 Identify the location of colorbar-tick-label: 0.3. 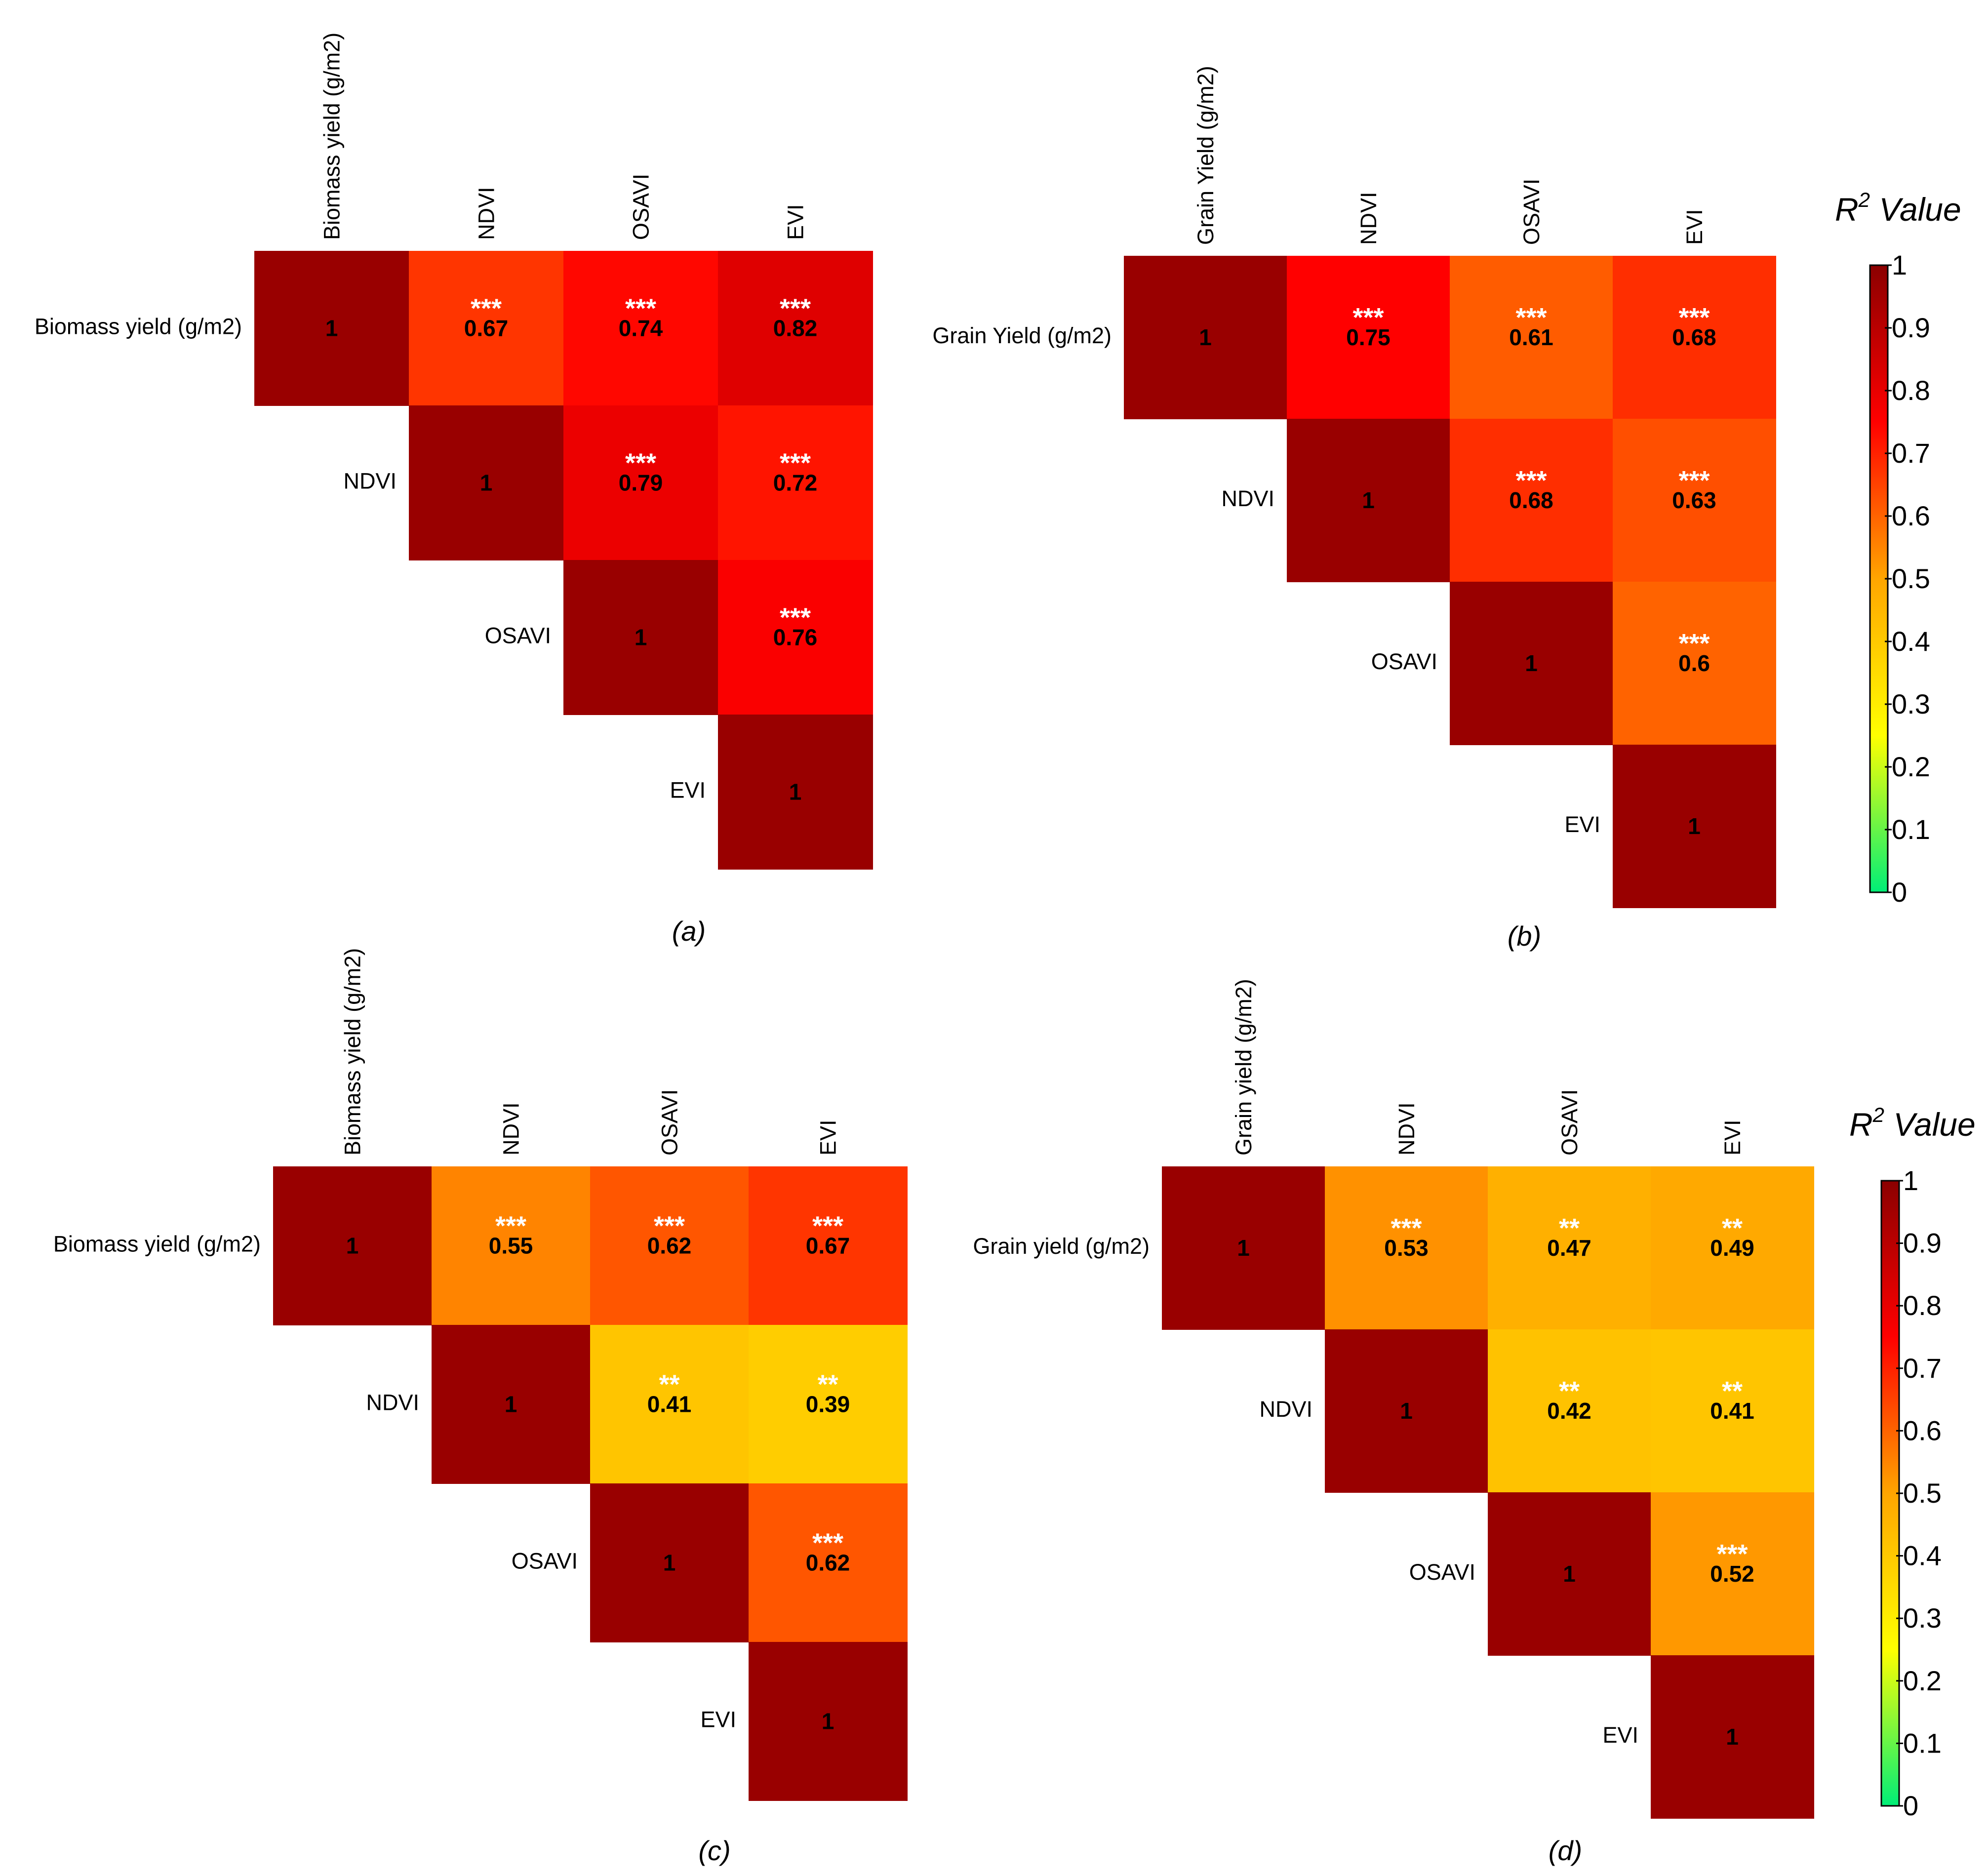
(1922, 1618).